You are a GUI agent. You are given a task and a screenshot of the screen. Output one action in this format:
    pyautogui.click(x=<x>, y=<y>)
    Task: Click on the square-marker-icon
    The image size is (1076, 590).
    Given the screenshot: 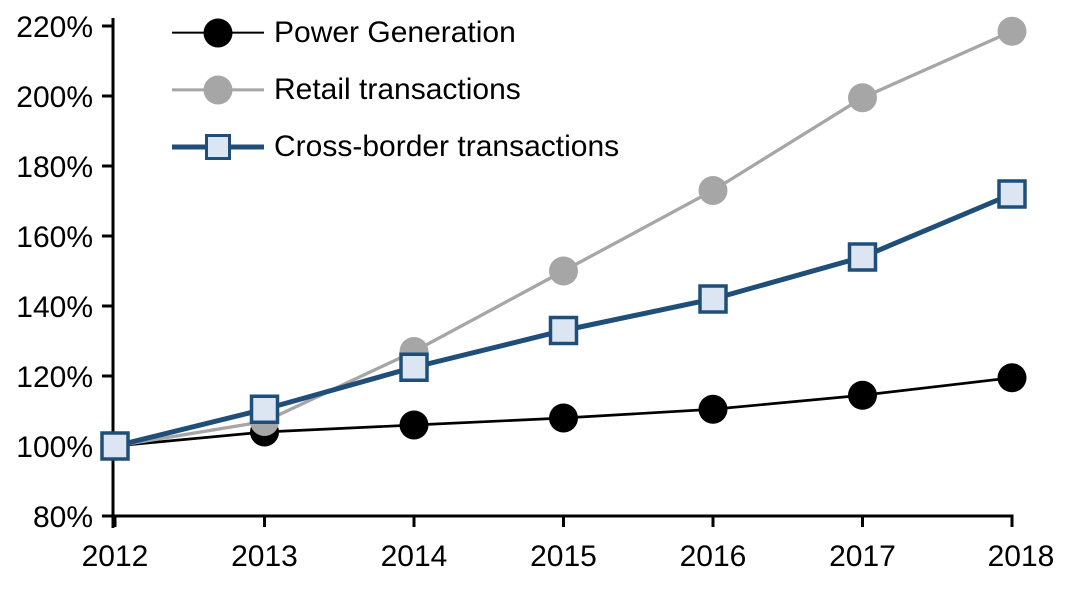 What is the action you would take?
    pyautogui.click(x=218, y=146)
    